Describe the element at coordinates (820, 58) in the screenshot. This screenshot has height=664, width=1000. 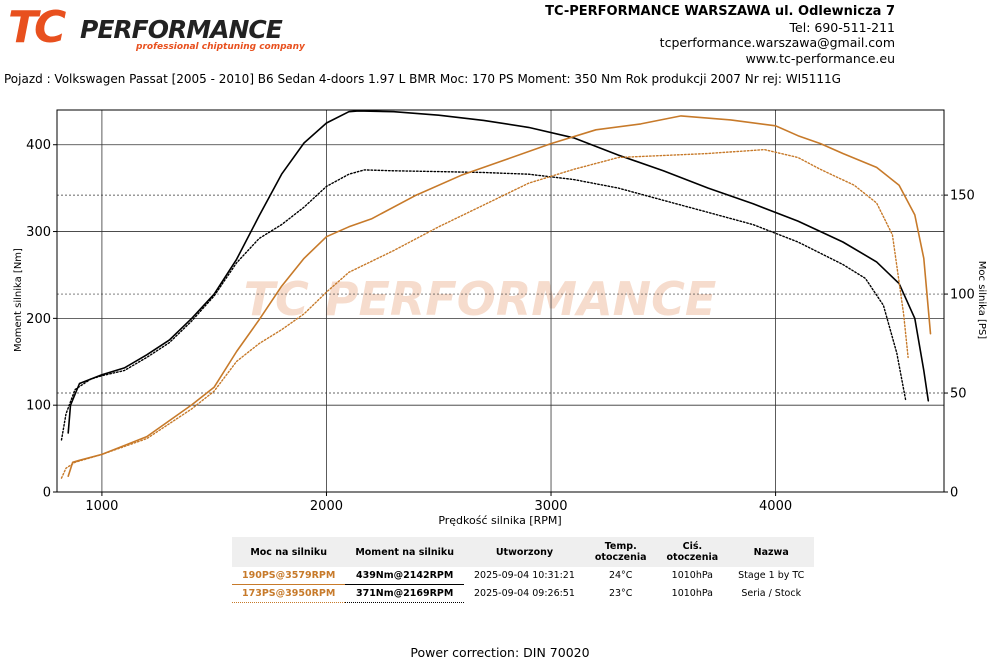
I see `company-website: www.tc-performance.eu` at that location.